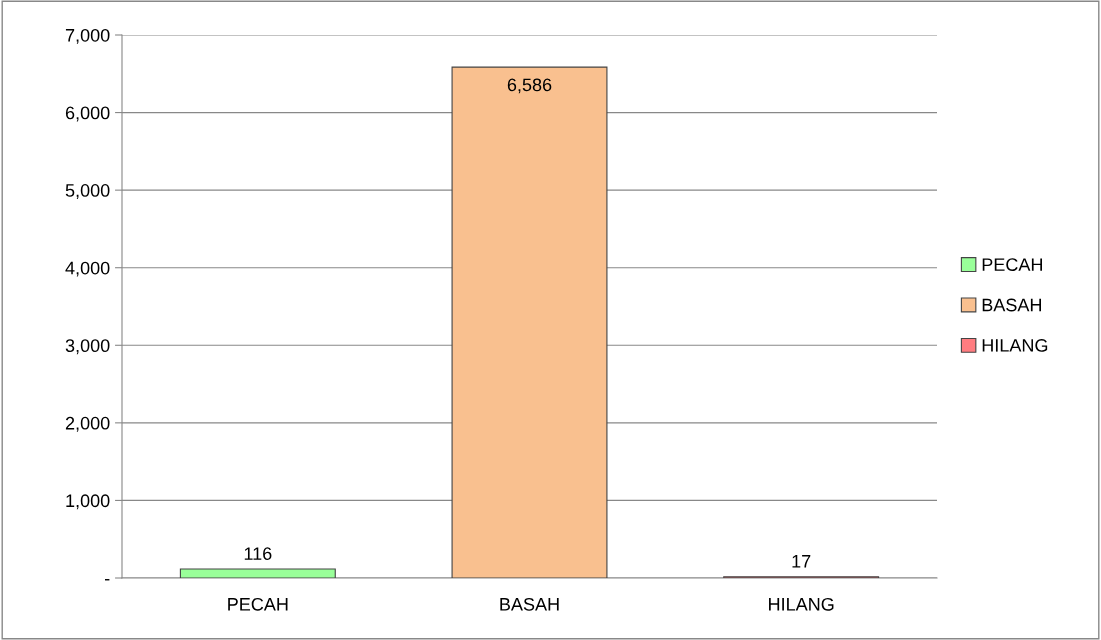  What do you see at coordinates (87, 114) in the screenshot?
I see `y-tick-label: 6,000` at bounding box center [87, 114].